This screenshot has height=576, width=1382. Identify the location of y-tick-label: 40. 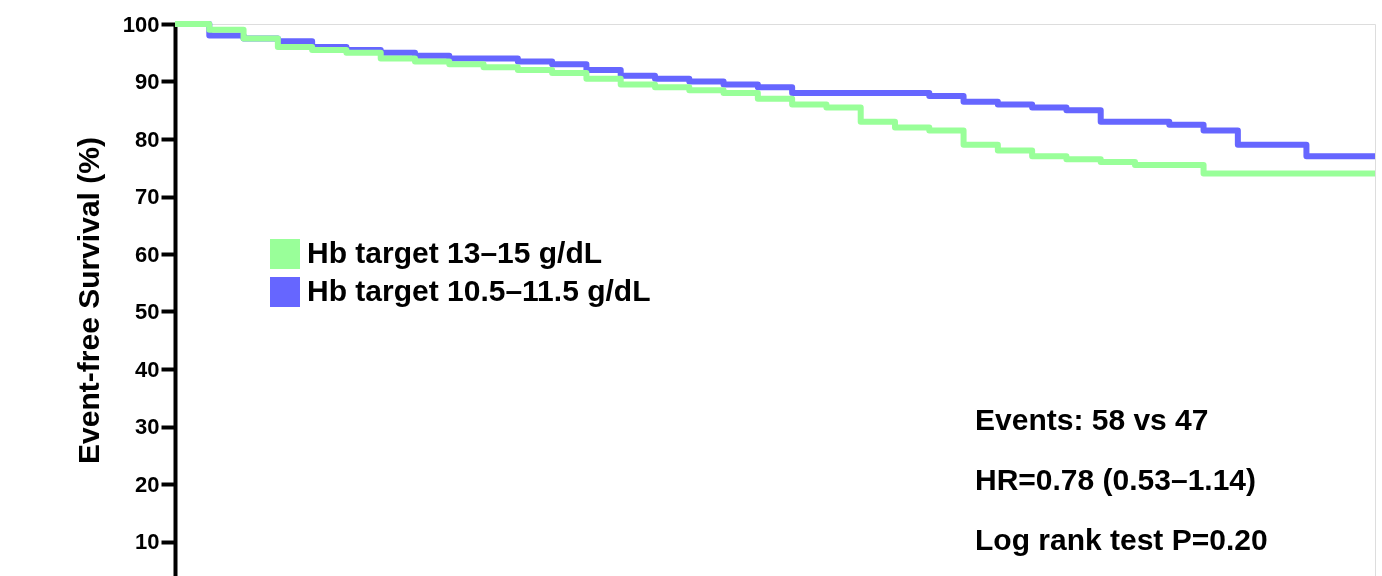
(147, 369).